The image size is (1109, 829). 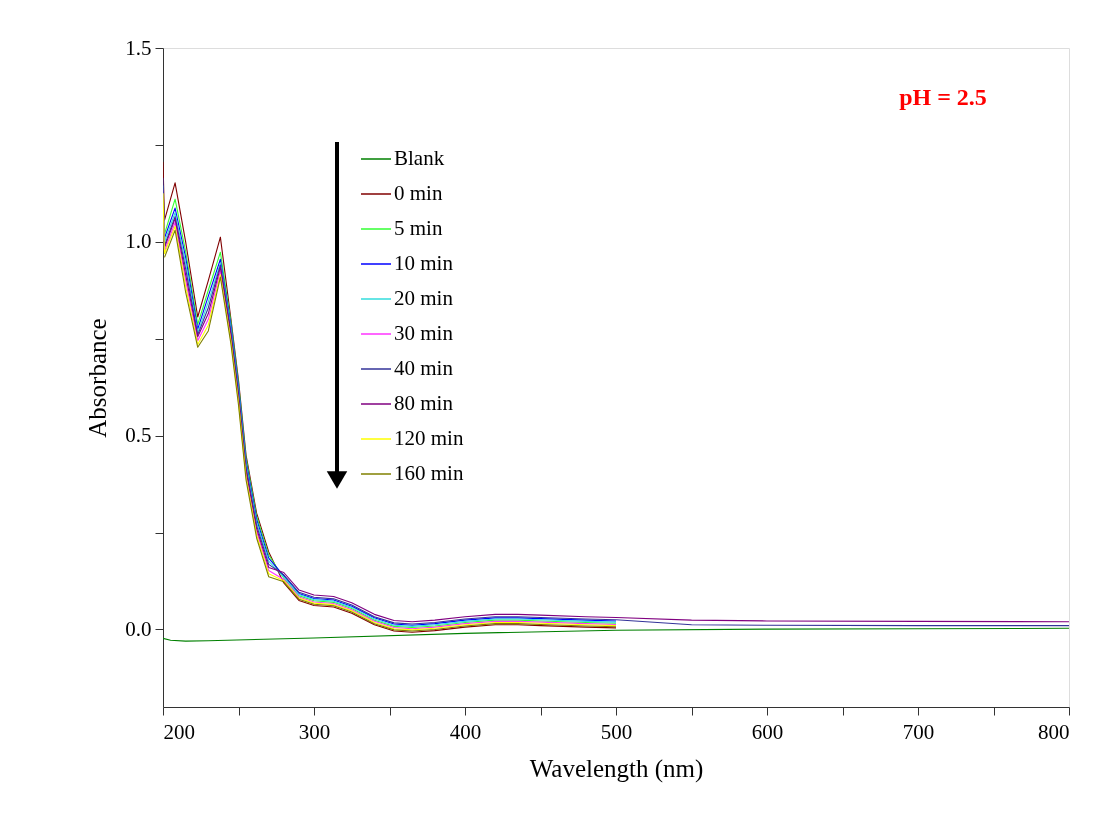 What do you see at coordinates (943, 97) in the screenshot?
I see `annotation: pH = 2.5` at bounding box center [943, 97].